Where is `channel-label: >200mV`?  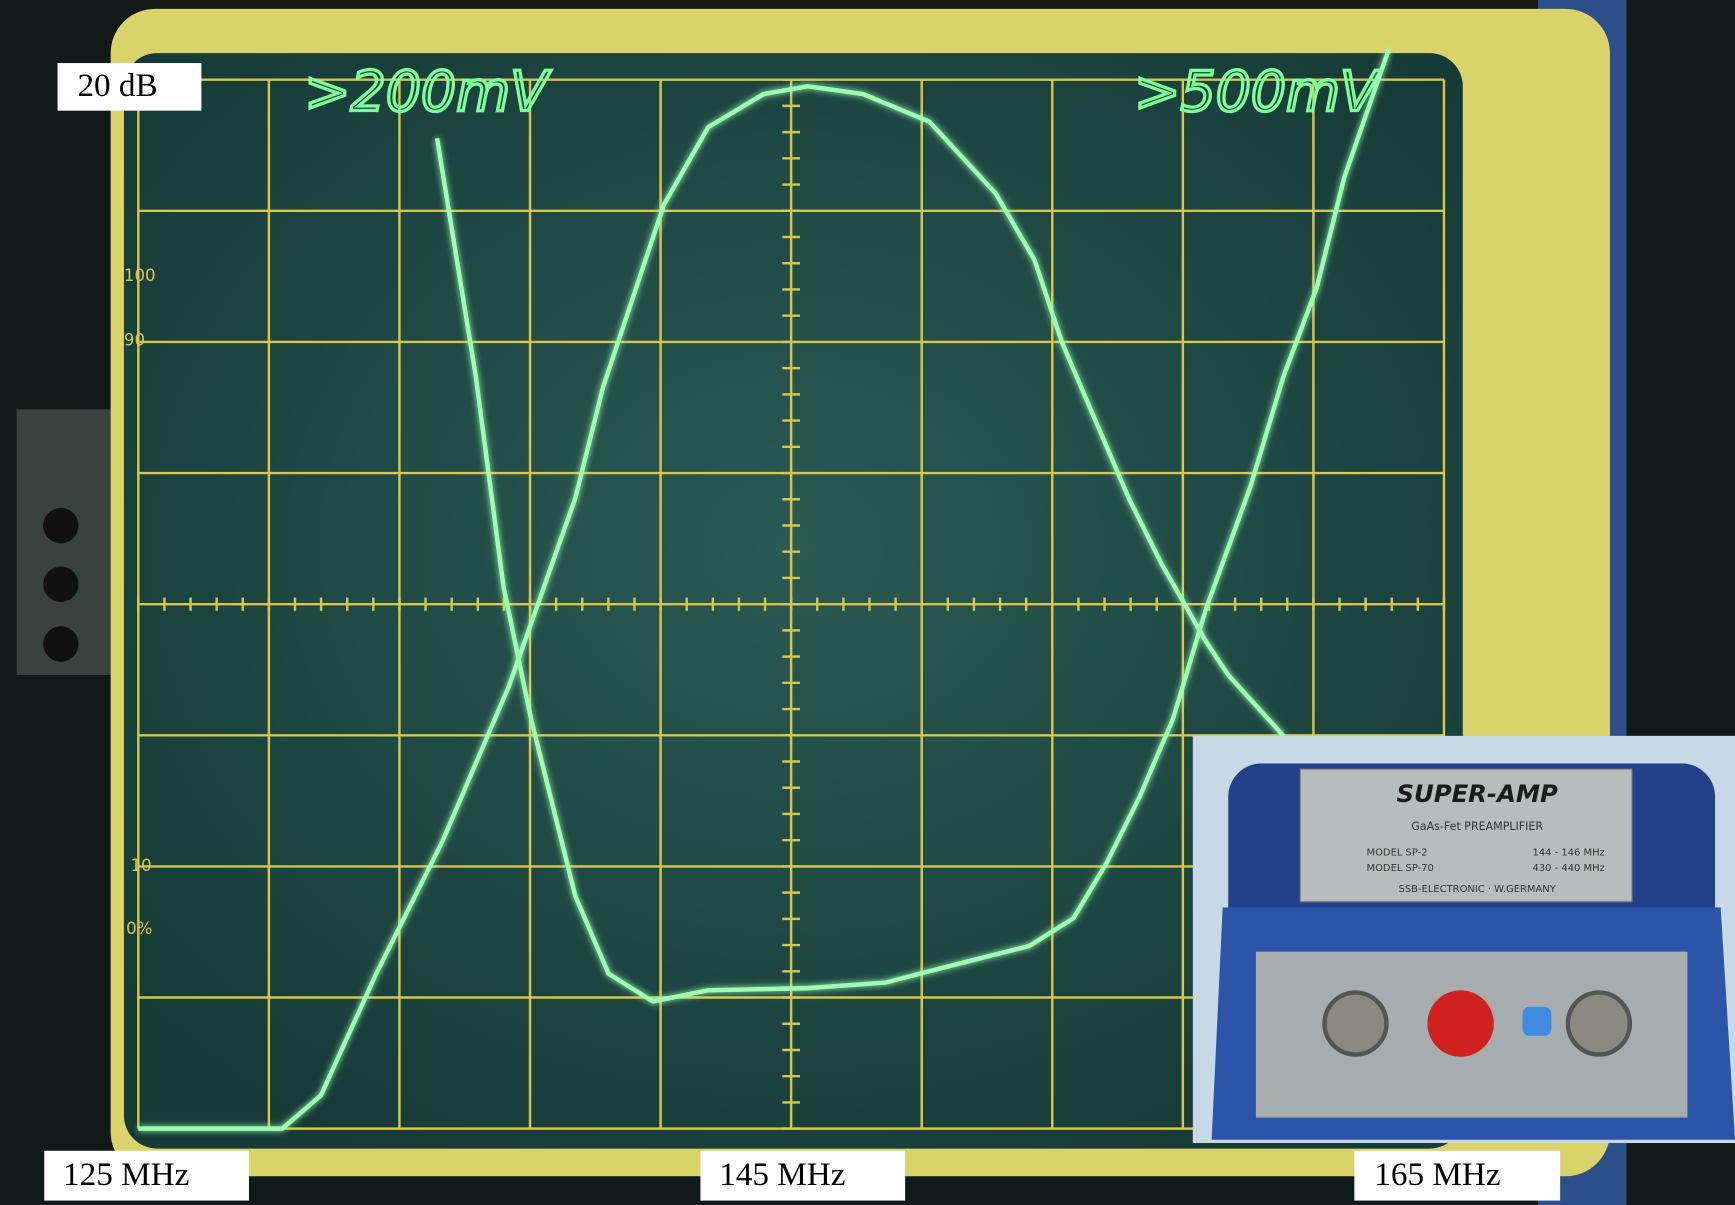 channel-label: >200mV is located at coordinates (428, 93).